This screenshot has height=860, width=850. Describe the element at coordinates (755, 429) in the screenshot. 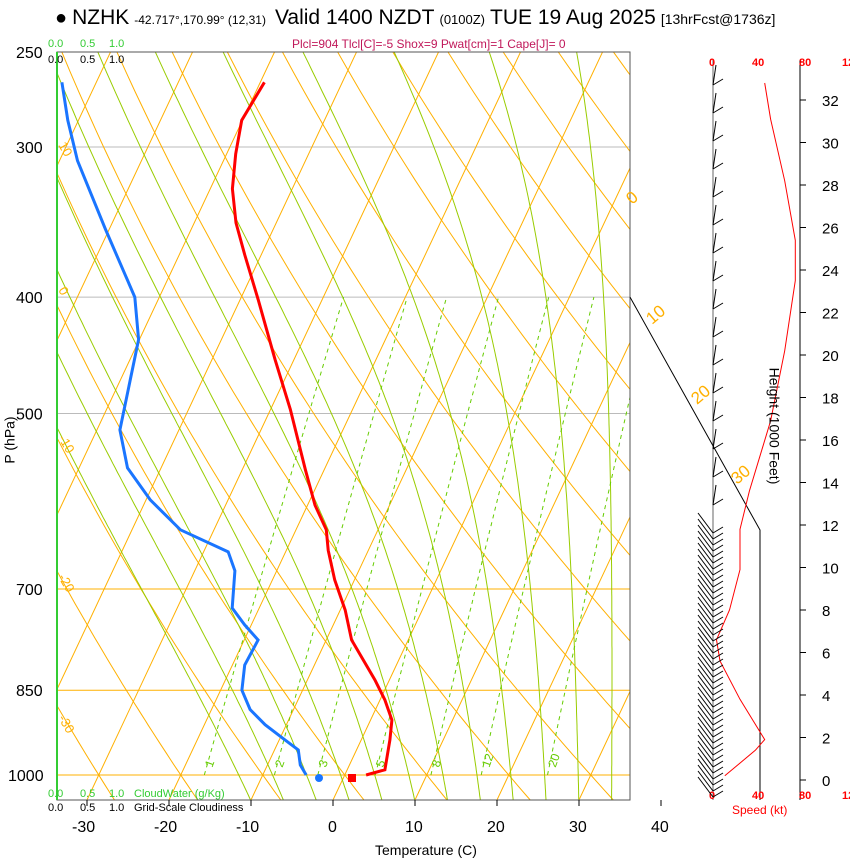

I see `wind-speed-line` at that location.